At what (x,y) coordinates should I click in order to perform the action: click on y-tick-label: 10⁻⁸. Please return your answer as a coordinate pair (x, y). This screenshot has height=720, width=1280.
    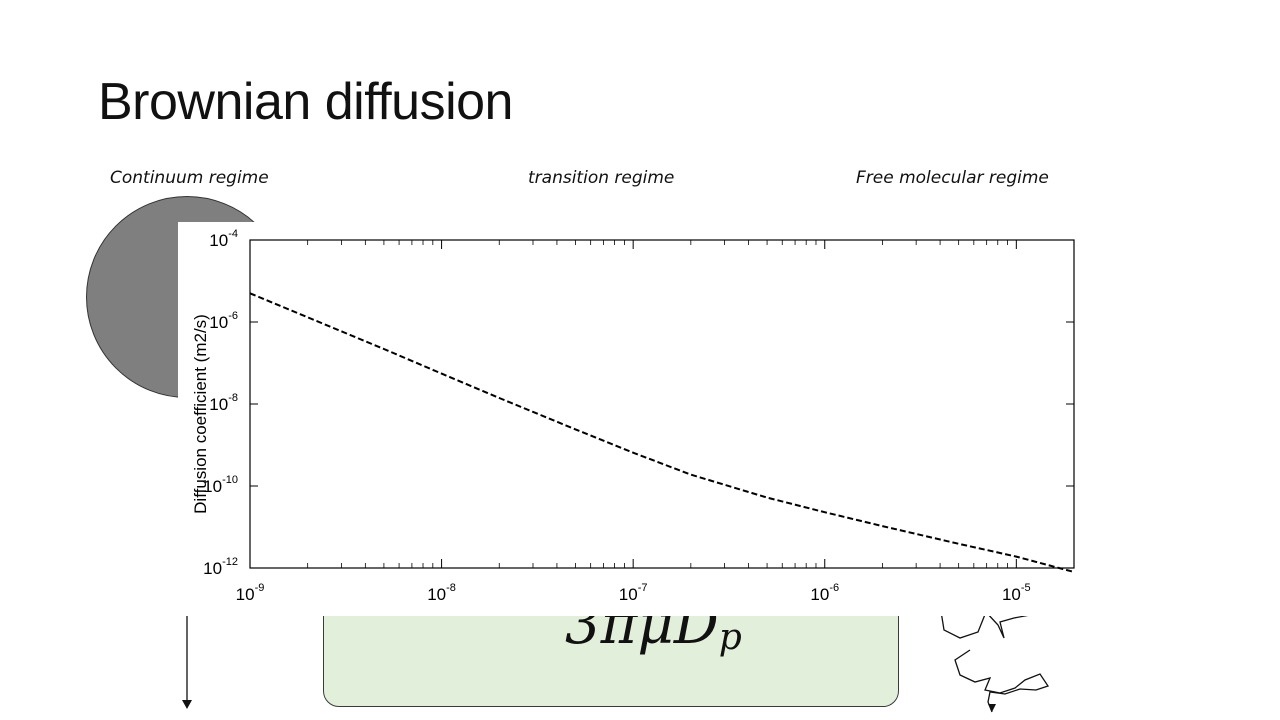
    Looking at the image, I should click on (223, 403).